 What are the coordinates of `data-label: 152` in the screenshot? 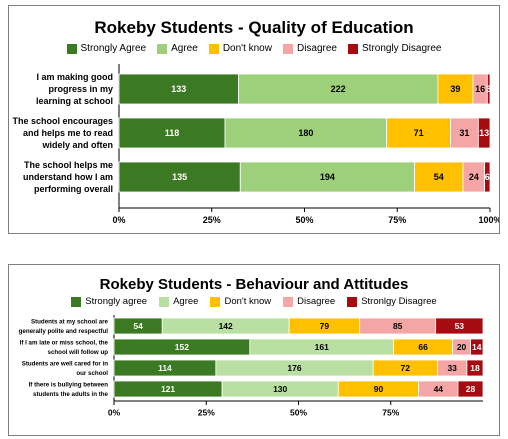 It's located at (182, 347).